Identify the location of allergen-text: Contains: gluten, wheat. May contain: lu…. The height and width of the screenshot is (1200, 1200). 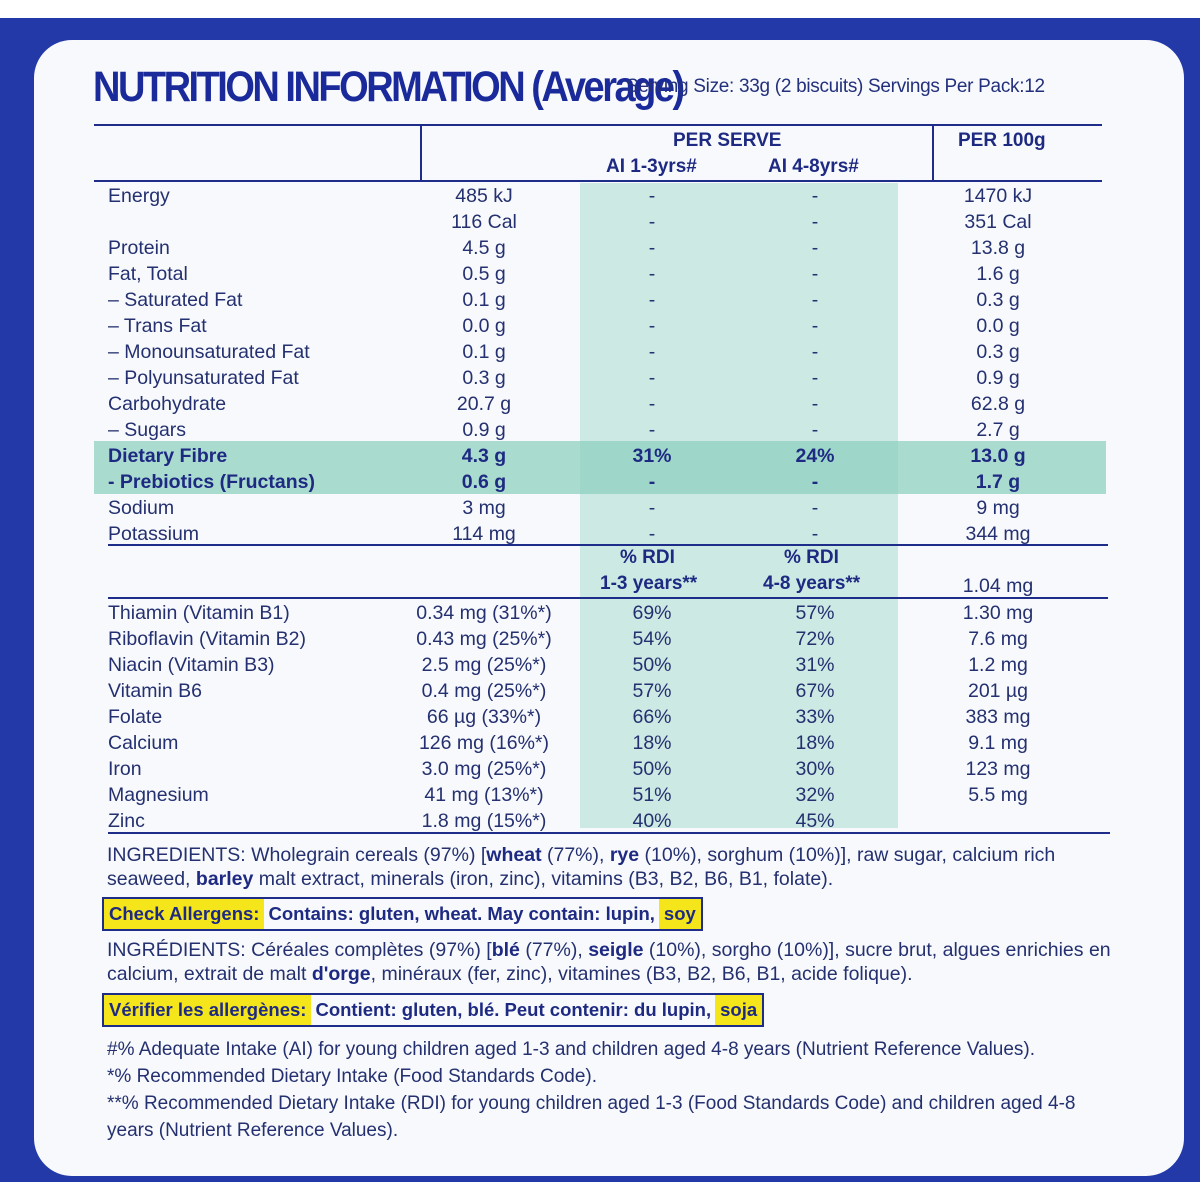
(461, 913).